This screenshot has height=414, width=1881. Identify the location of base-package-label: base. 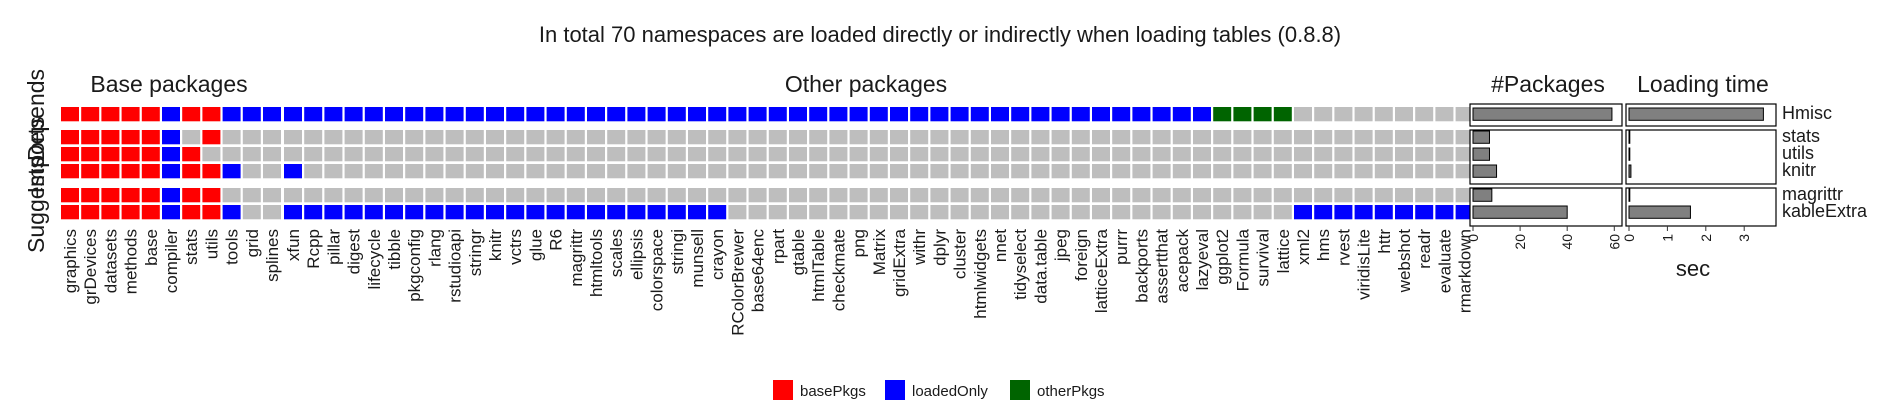
(151, 247).